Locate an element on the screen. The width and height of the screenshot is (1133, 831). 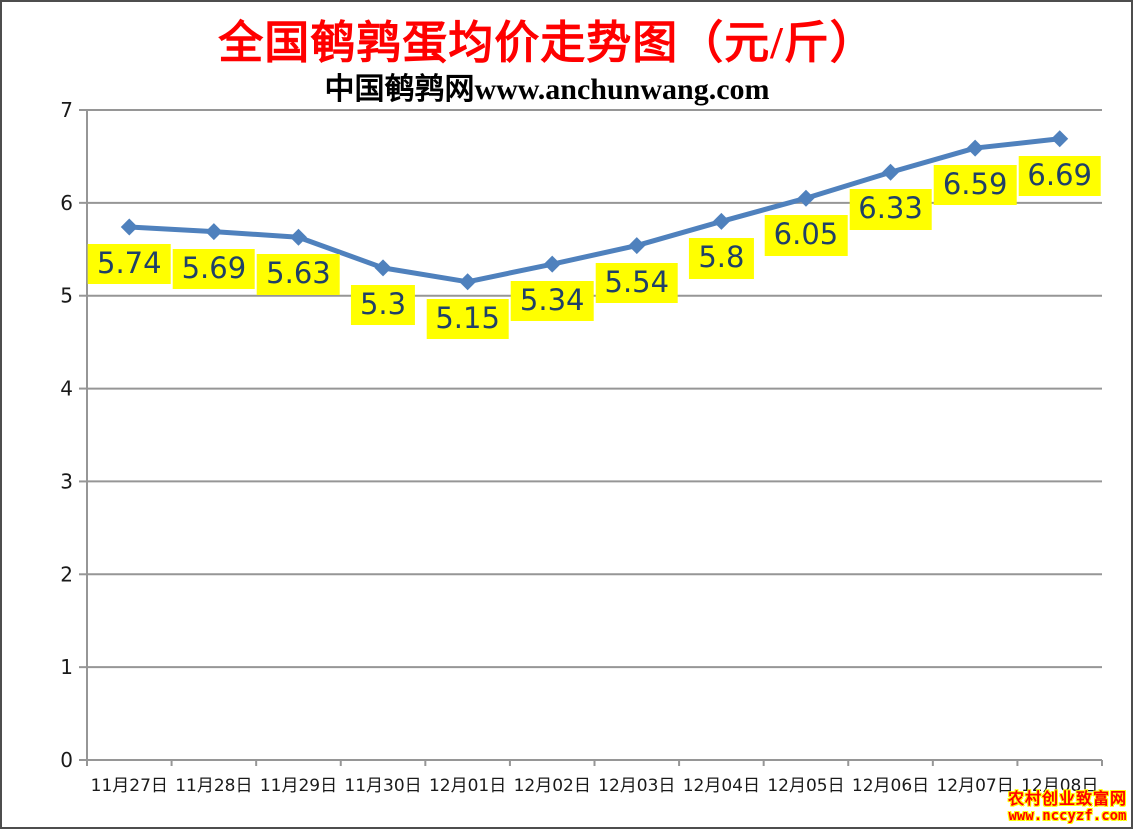
data-label: 5.63 is located at coordinates (298, 274).